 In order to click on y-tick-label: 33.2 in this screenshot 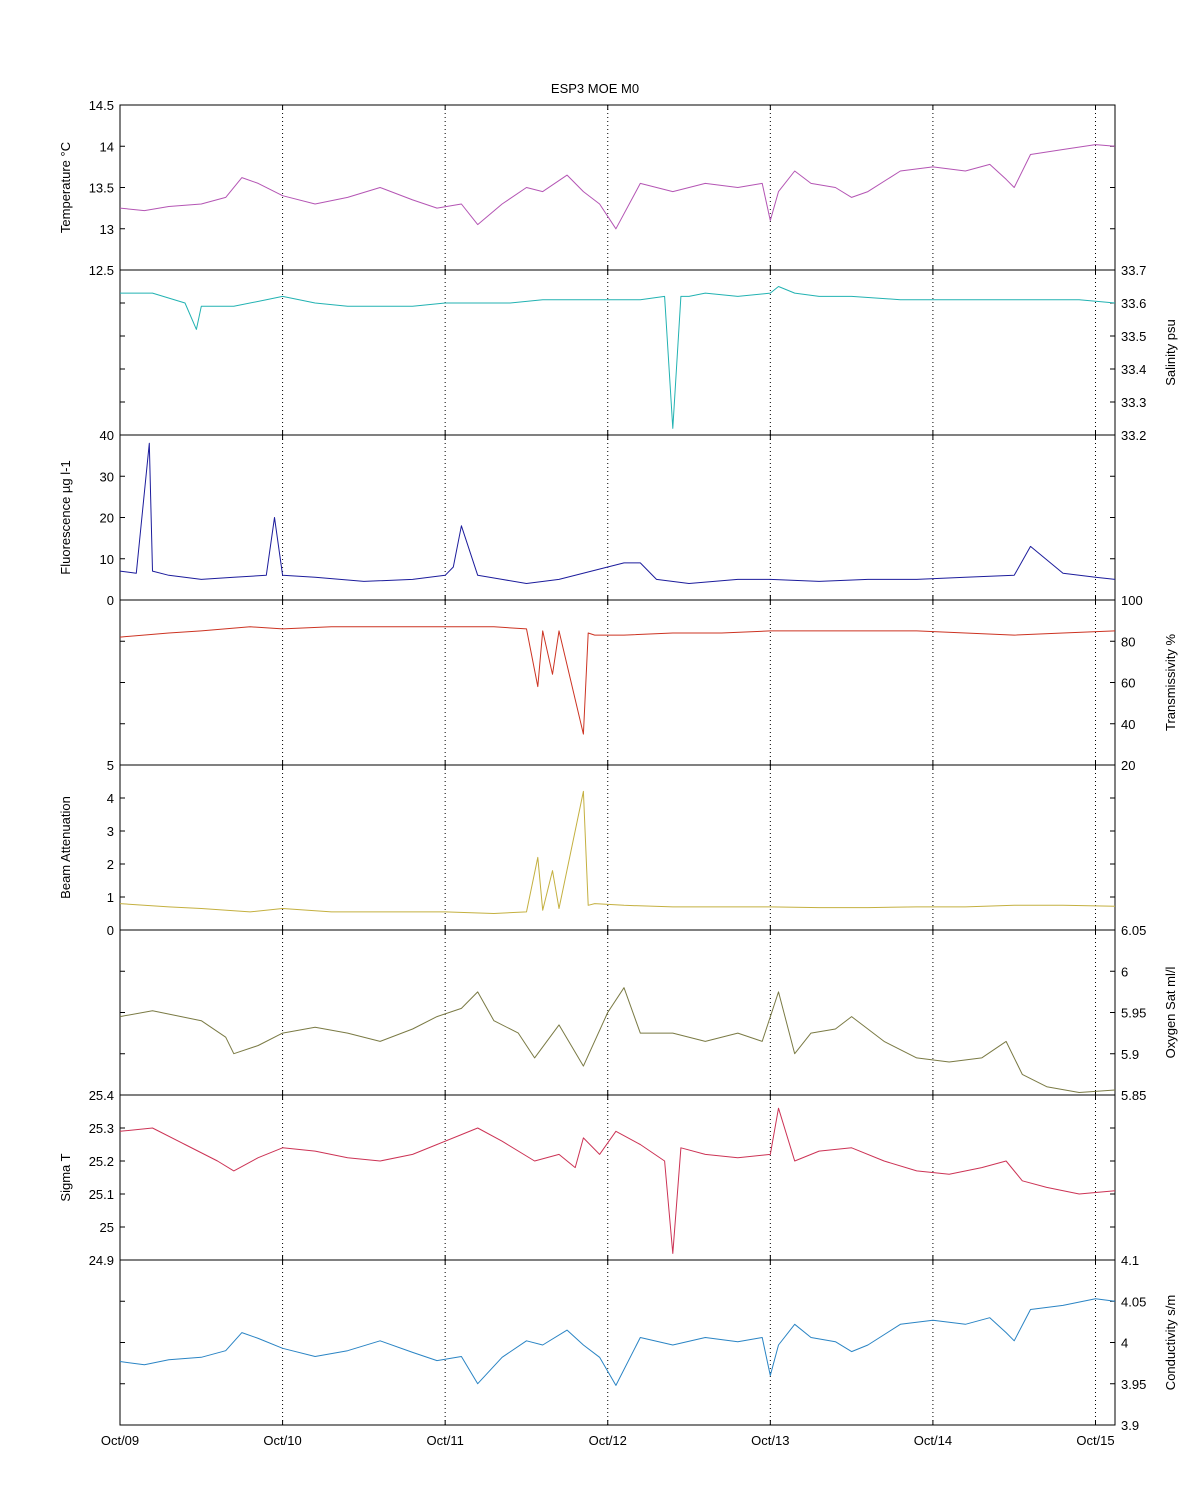, I will do `click(1133, 435)`.